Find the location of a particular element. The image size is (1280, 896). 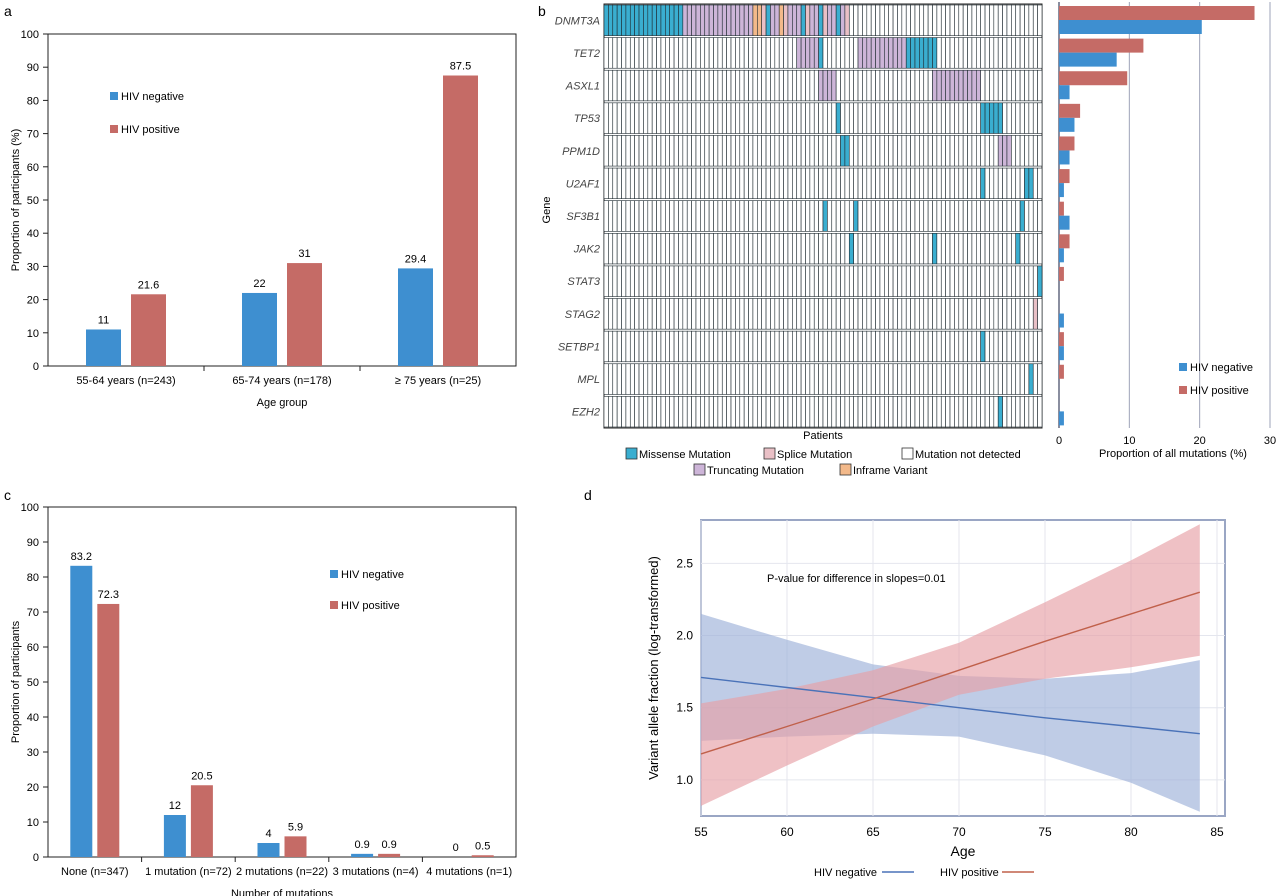

legend-swatch-not-detected is located at coordinates (907, 453).